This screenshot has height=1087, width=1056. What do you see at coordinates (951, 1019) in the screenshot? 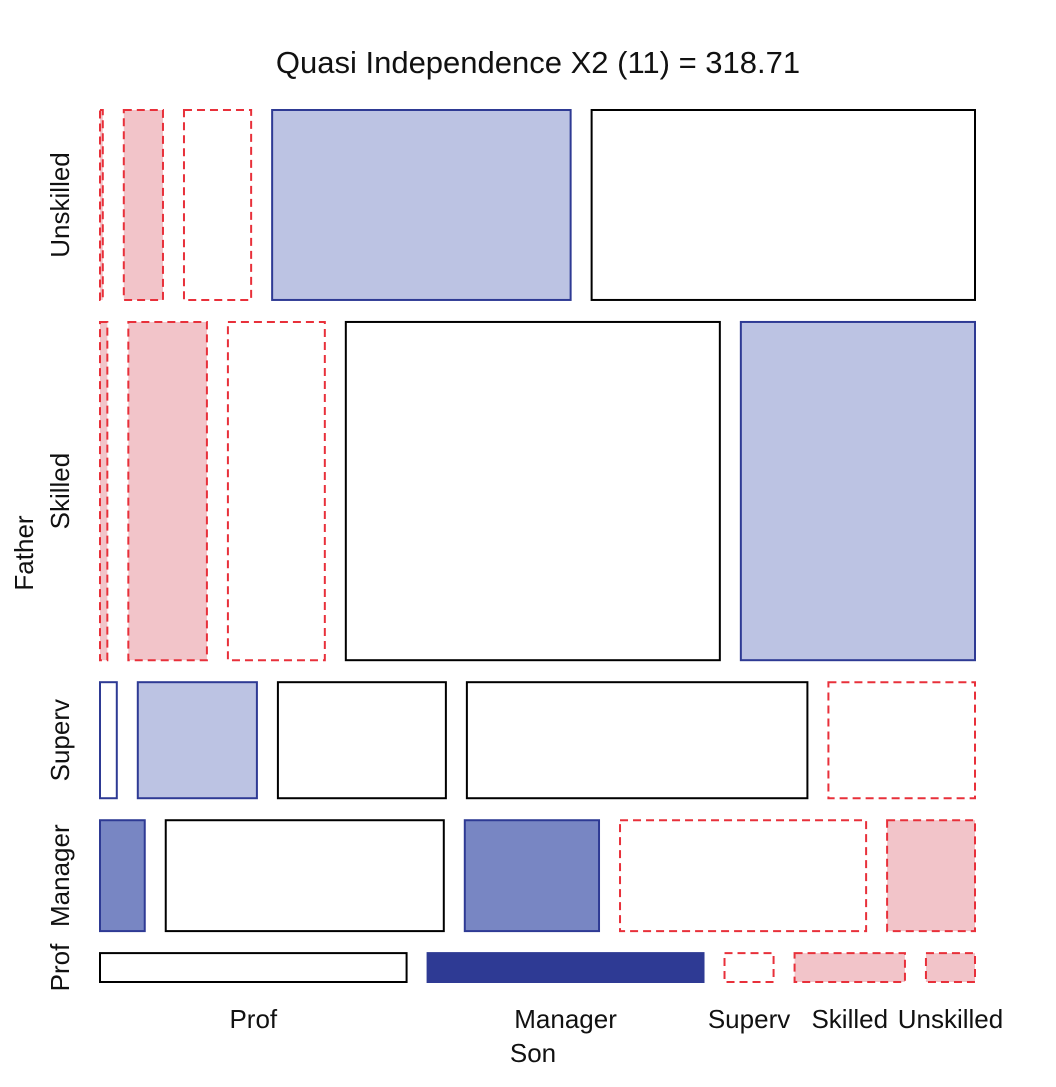
I see `x-tick-label: Unskilled` at bounding box center [951, 1019].